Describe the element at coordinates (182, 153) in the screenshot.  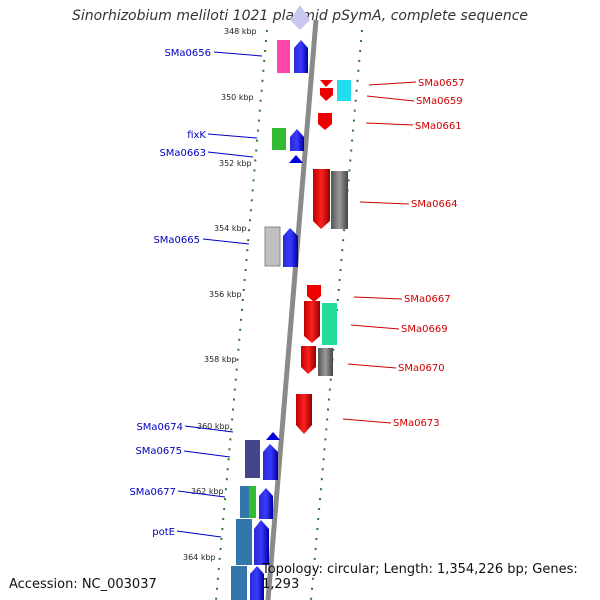
I see `gene-label: SMa0663` at that location.